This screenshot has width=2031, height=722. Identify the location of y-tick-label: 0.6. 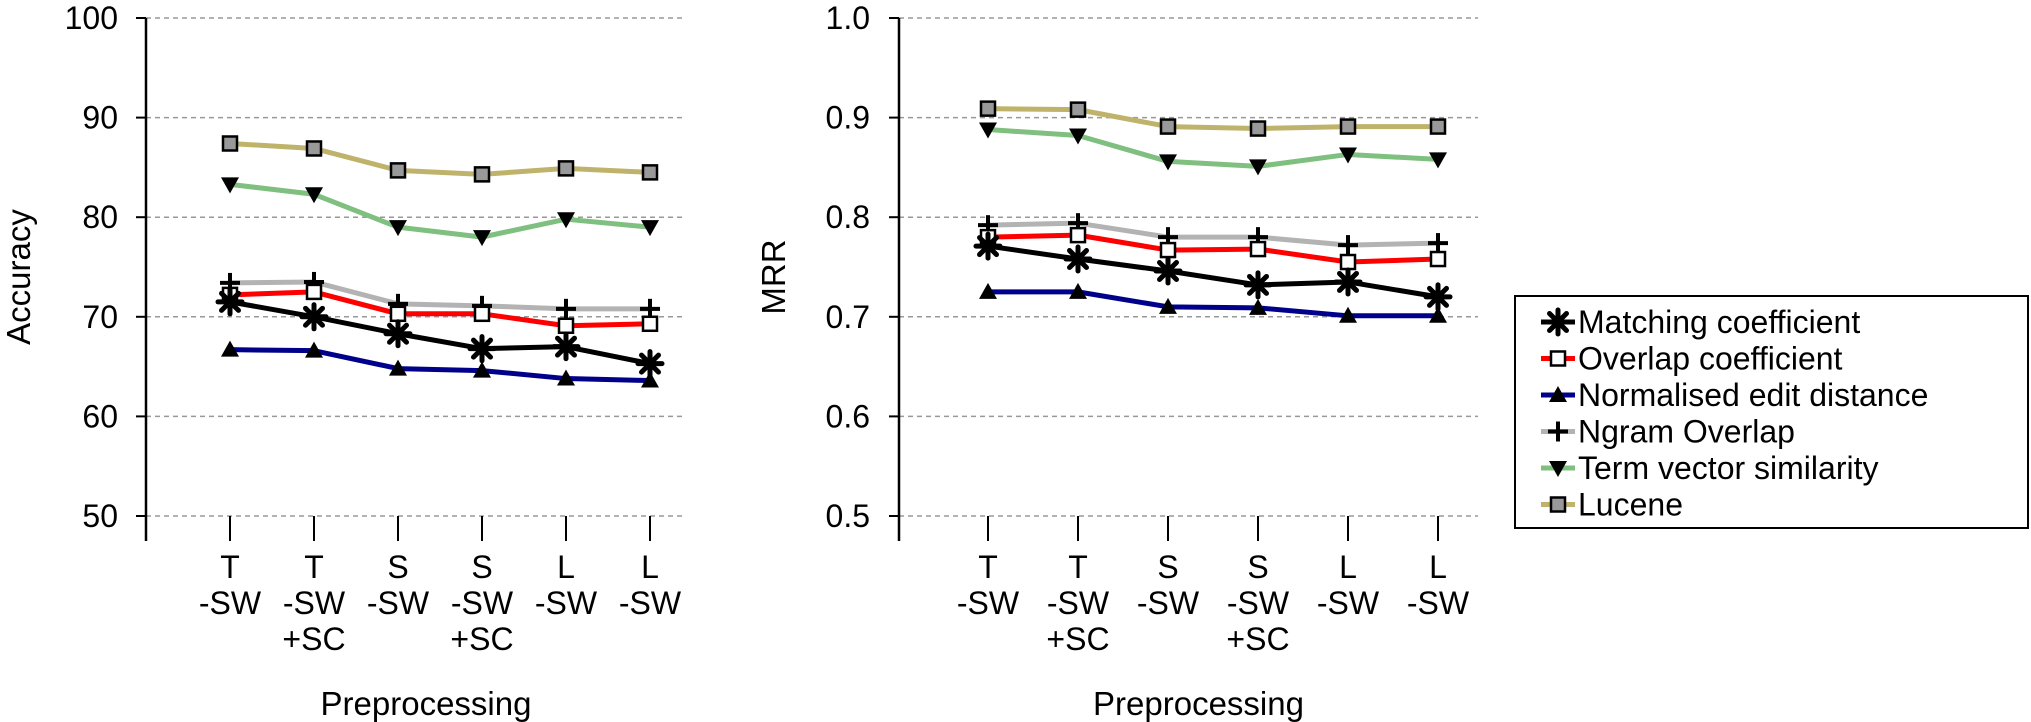
(848, 416).